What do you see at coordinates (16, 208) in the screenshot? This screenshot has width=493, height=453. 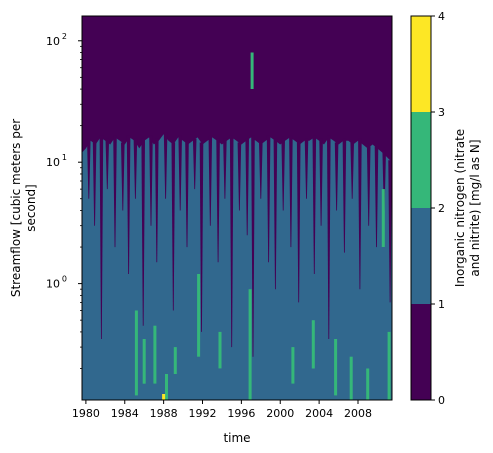 I see `y-axis-label-line1: Streamflow [cubic meters per` at bounding box center [16, 208].